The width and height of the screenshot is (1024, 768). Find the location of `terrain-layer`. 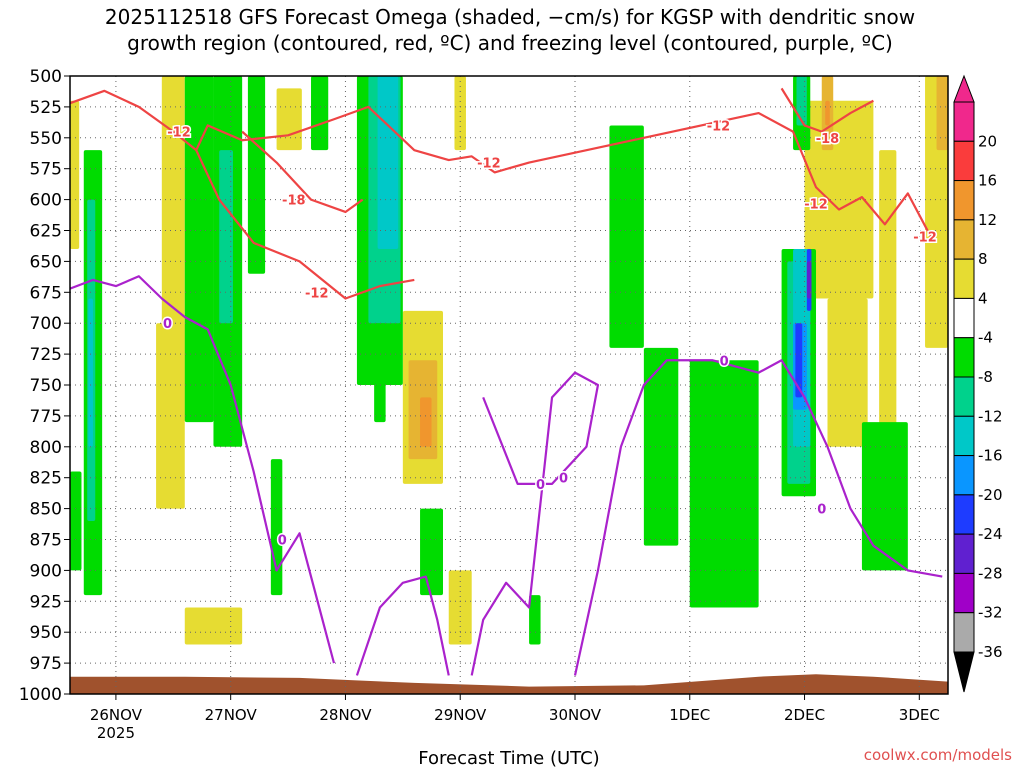

terrain-layer is located at coordinates (509, 684).